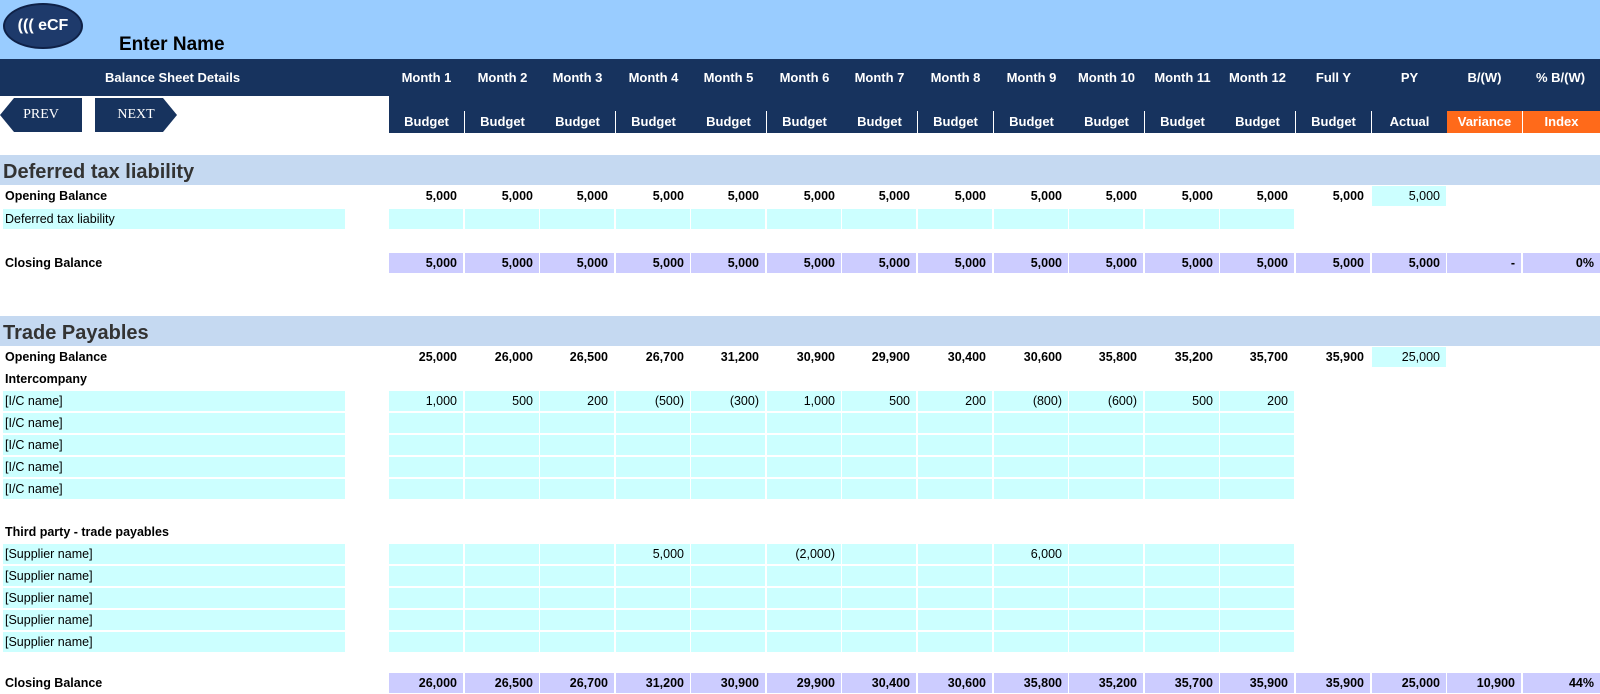 Image resolution: width=1600 pixels, height=694 pixels. I want to click on input-cell: 1,000, so click(804, 401).